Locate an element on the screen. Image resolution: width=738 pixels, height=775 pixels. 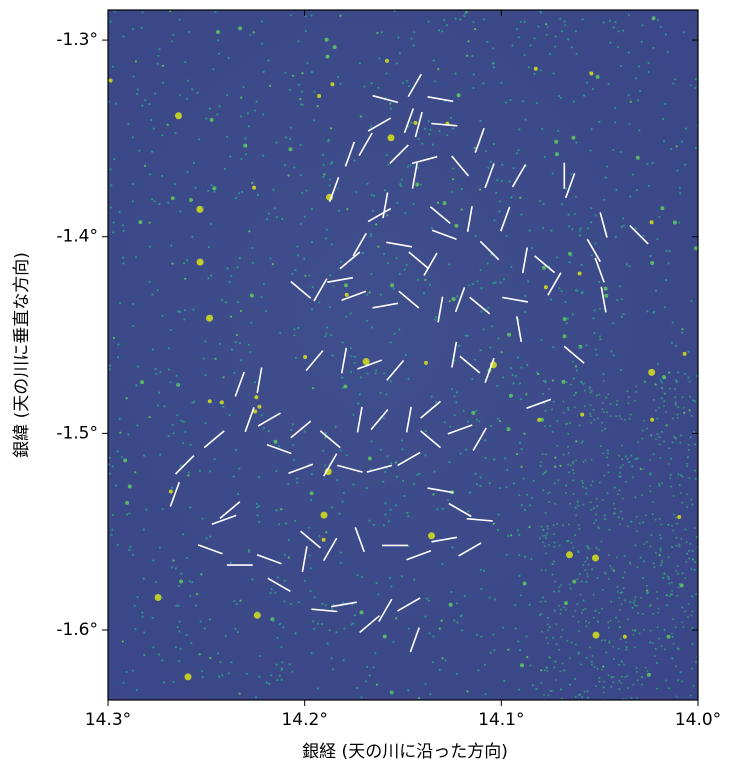
x-tick-label: 14.0° is located at coordinates (698, 720).